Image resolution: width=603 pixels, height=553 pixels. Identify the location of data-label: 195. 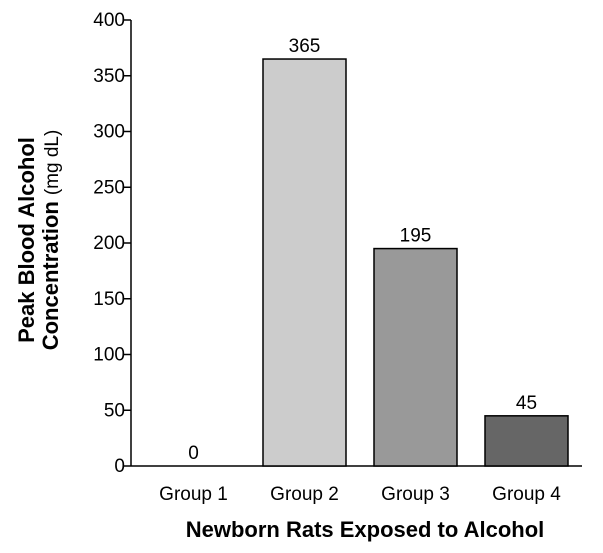
(416, 236).